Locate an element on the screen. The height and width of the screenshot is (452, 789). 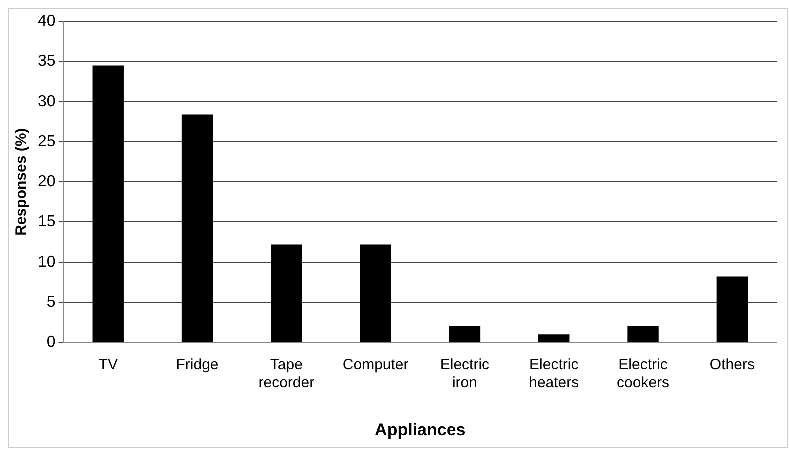
x-axis-title: Appliances is located at coordinates (420, 430).